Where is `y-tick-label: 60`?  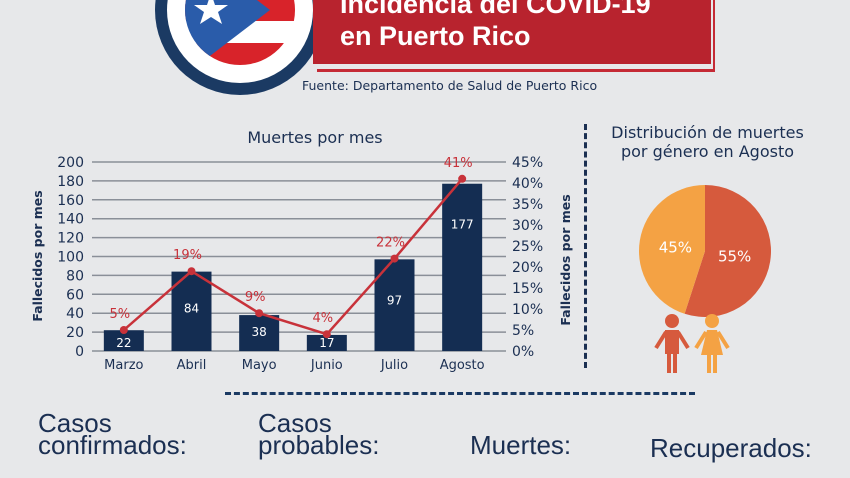 y-tick-label: 60 is located at coordinates (75, 295).